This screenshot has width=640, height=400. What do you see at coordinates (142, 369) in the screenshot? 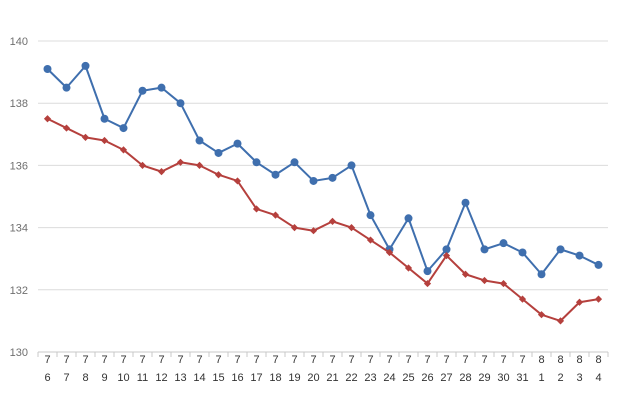
I see `x-tick-label: 7 11` at bounding box center [142, 369].